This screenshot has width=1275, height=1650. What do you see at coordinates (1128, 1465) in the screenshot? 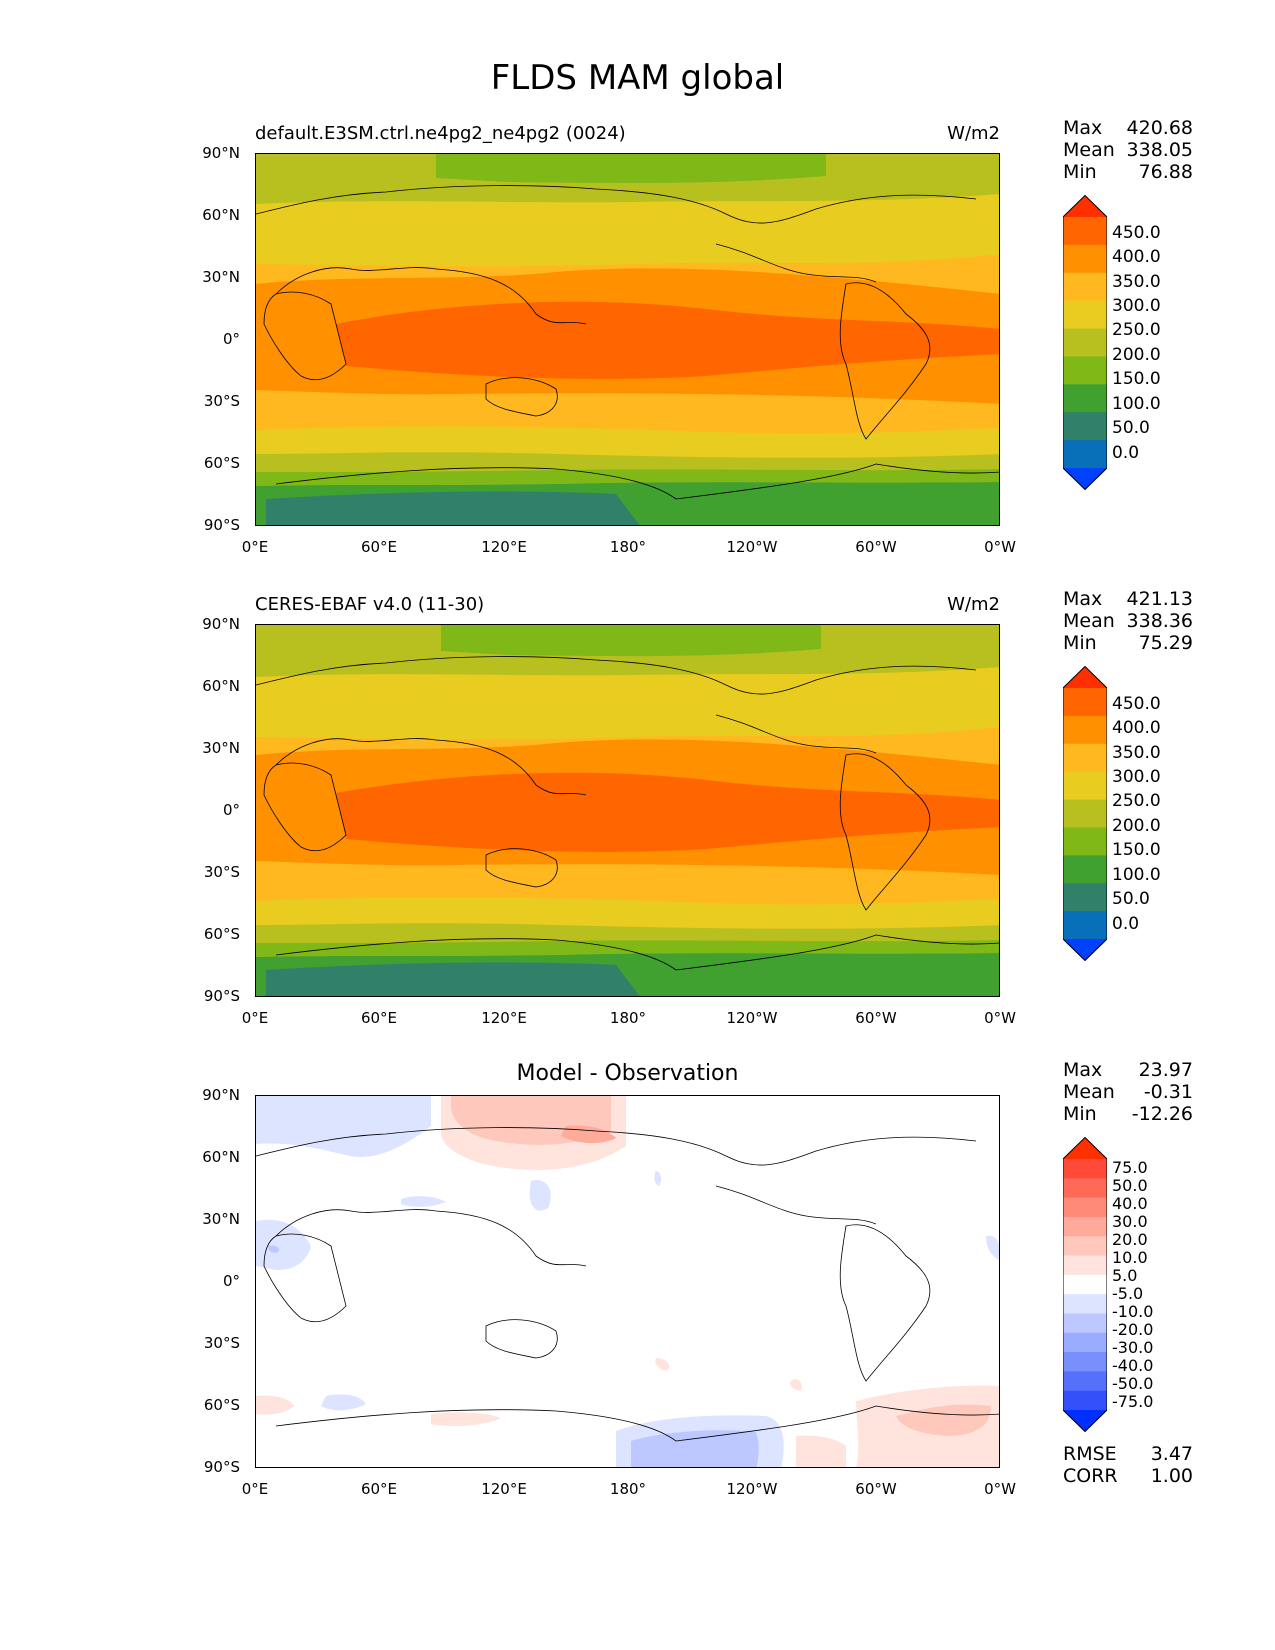
I see `metrics-panel-3: RMSE 3.47 CORR 1.00` at bounding box center [1128, 1465].